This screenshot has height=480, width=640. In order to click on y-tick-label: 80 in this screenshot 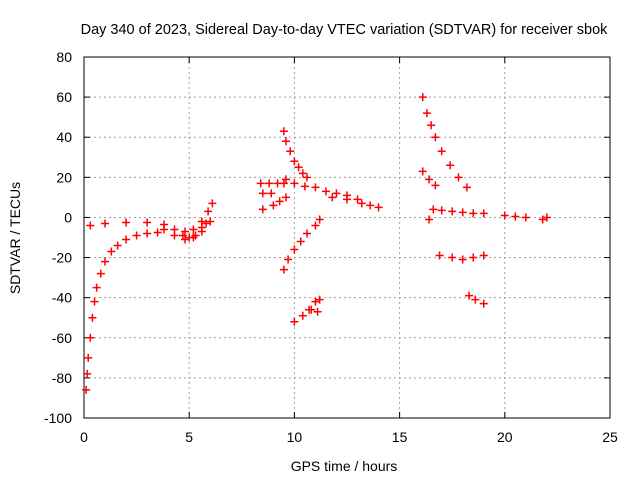, I will do `click(64, 57)`.